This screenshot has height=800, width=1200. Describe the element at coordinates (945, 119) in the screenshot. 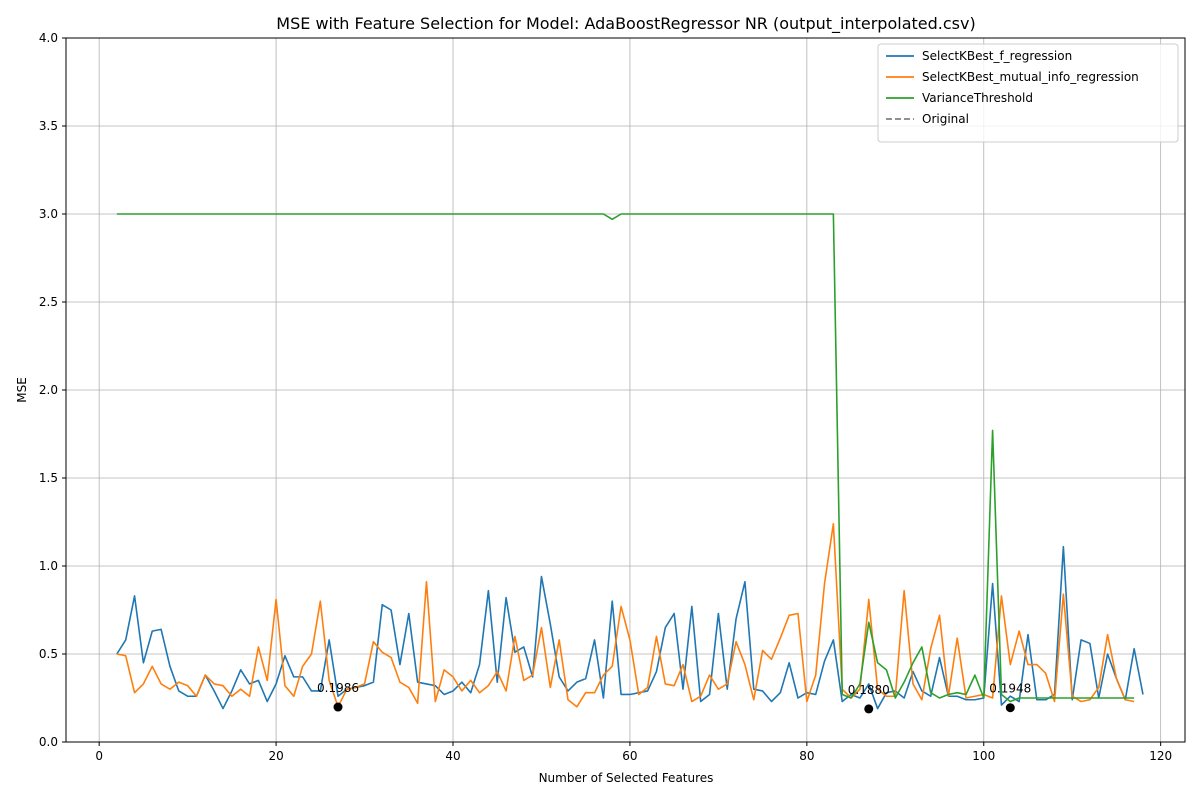

I see `legend-entry: Original` at that location.